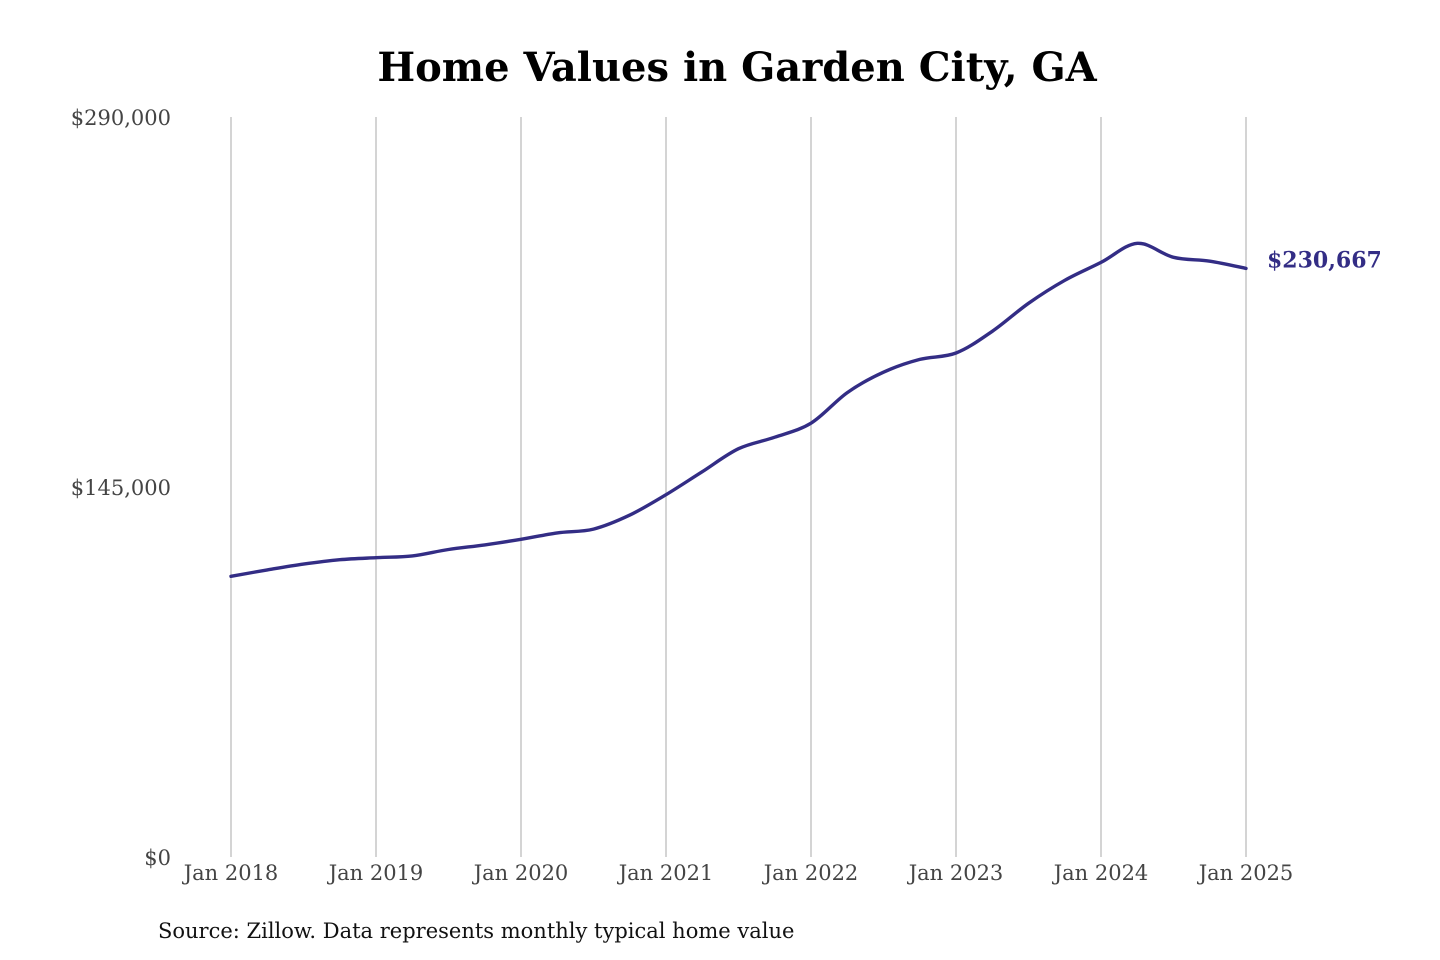  Describe the element at coordinates (810, 873) in the screenshot. I see `x-tick-label: Jan 2022` at that location.